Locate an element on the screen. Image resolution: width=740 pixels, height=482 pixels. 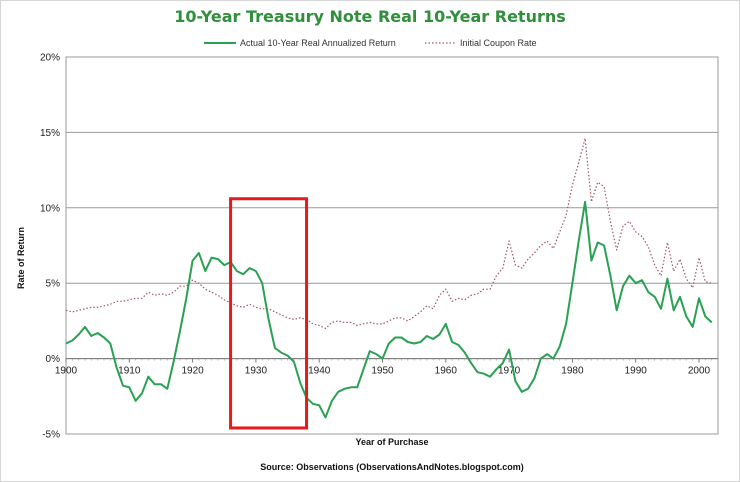
y-tick-label: 5% is located at coordinates (53, 284).